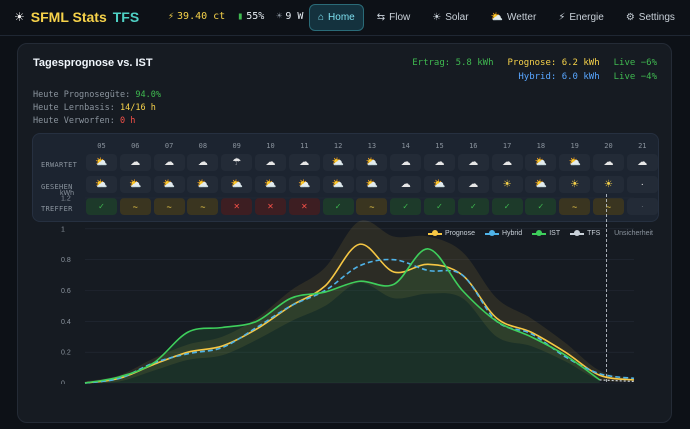  What do you see at coordinates (507, 146) in the screenshot?
I see `hour-label: 17` at bounding box center [507, 146].